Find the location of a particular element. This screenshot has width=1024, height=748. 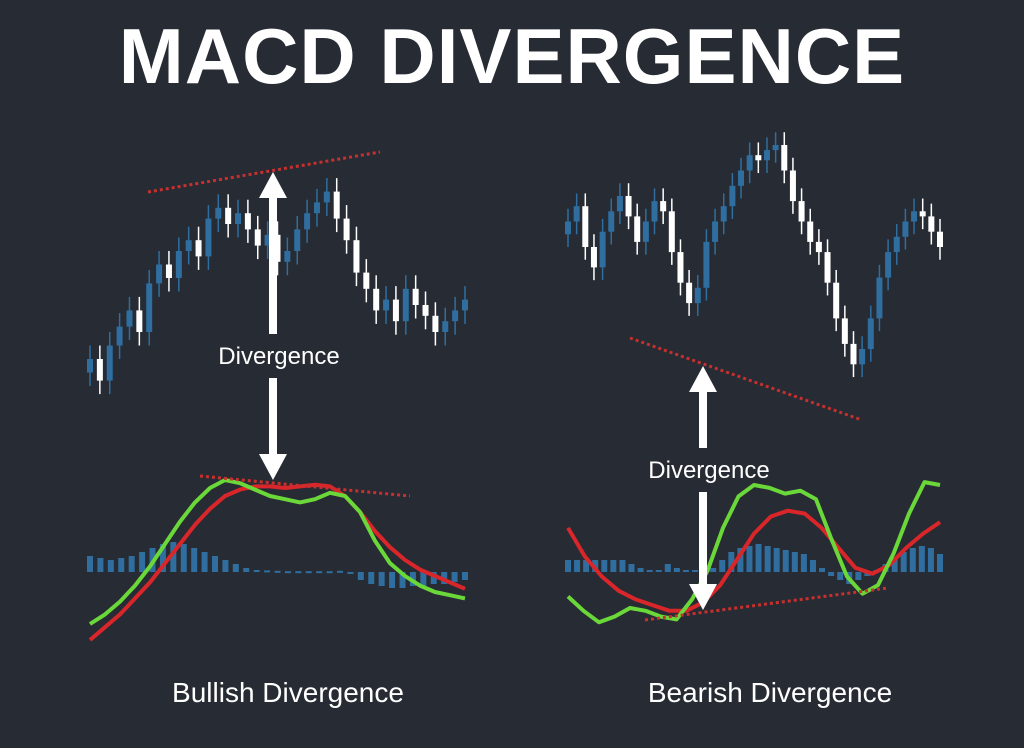

macd-line is located at coordinates (277, 552).